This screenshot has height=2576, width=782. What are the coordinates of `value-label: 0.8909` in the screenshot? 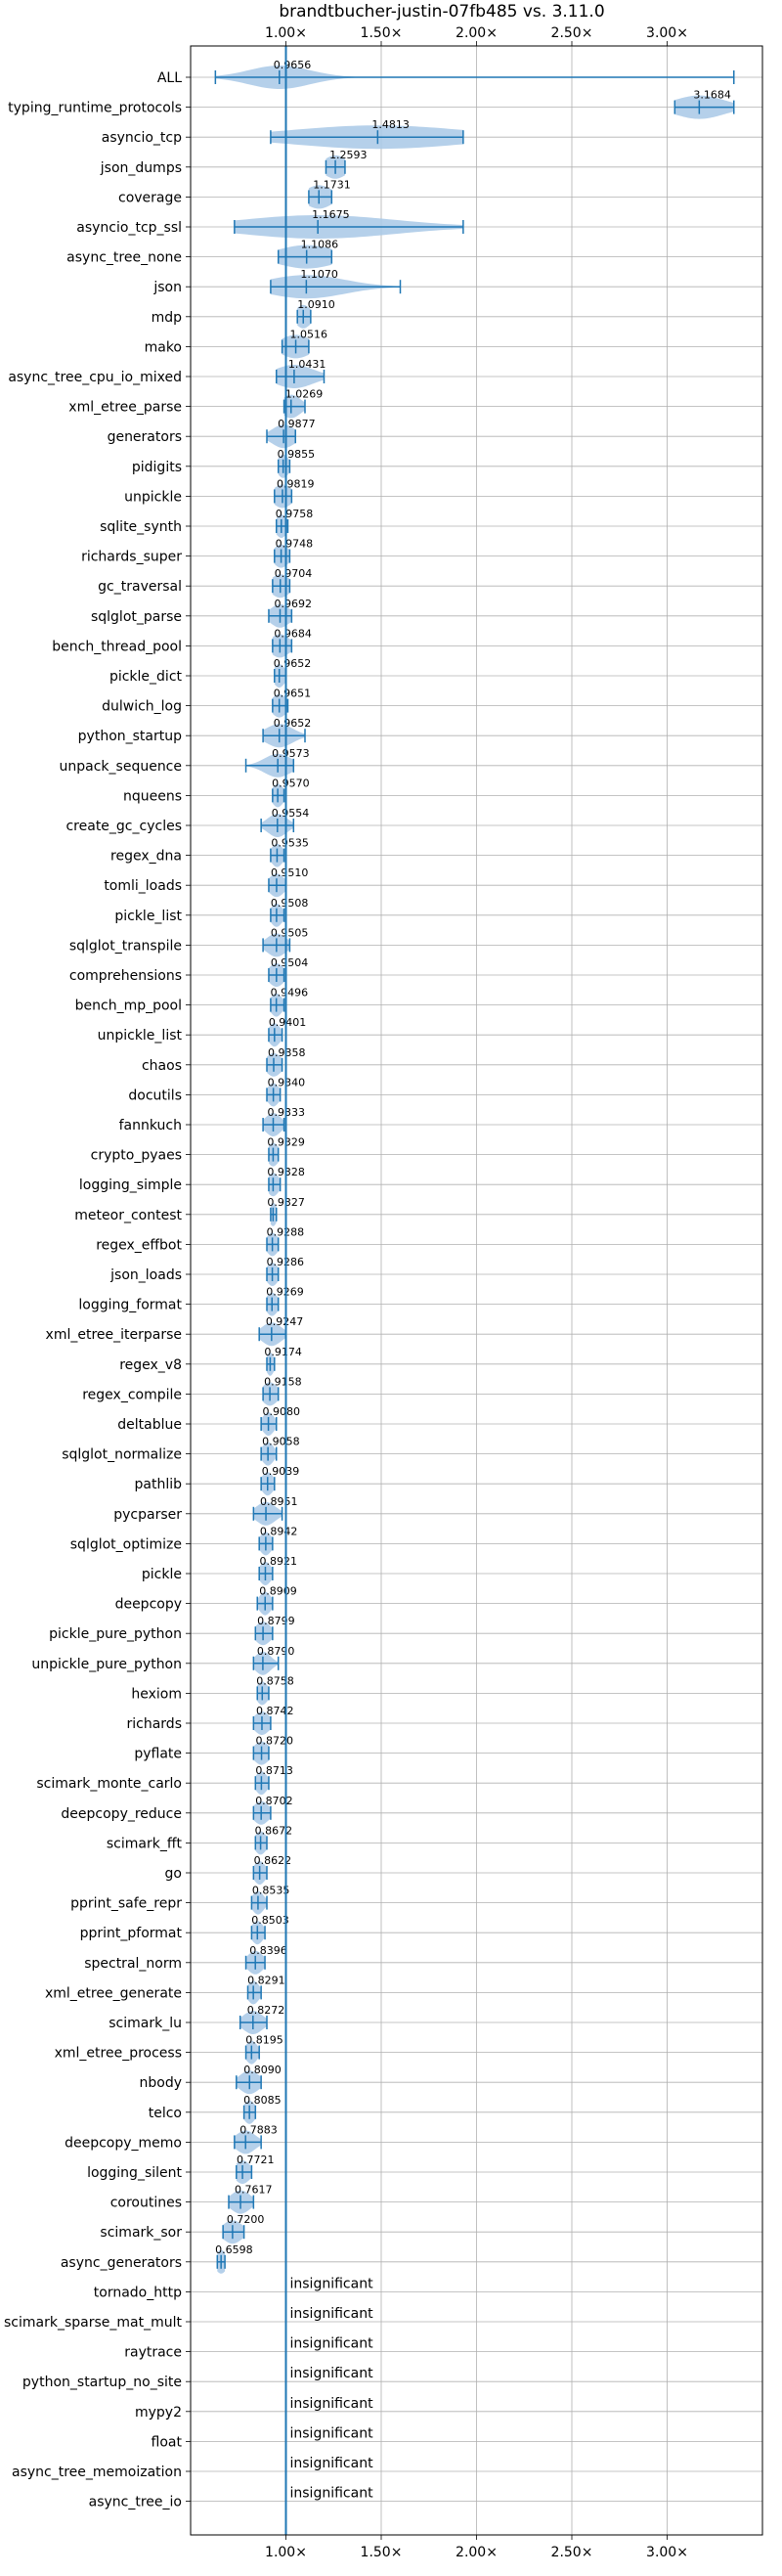 It's located at (278, 1591).